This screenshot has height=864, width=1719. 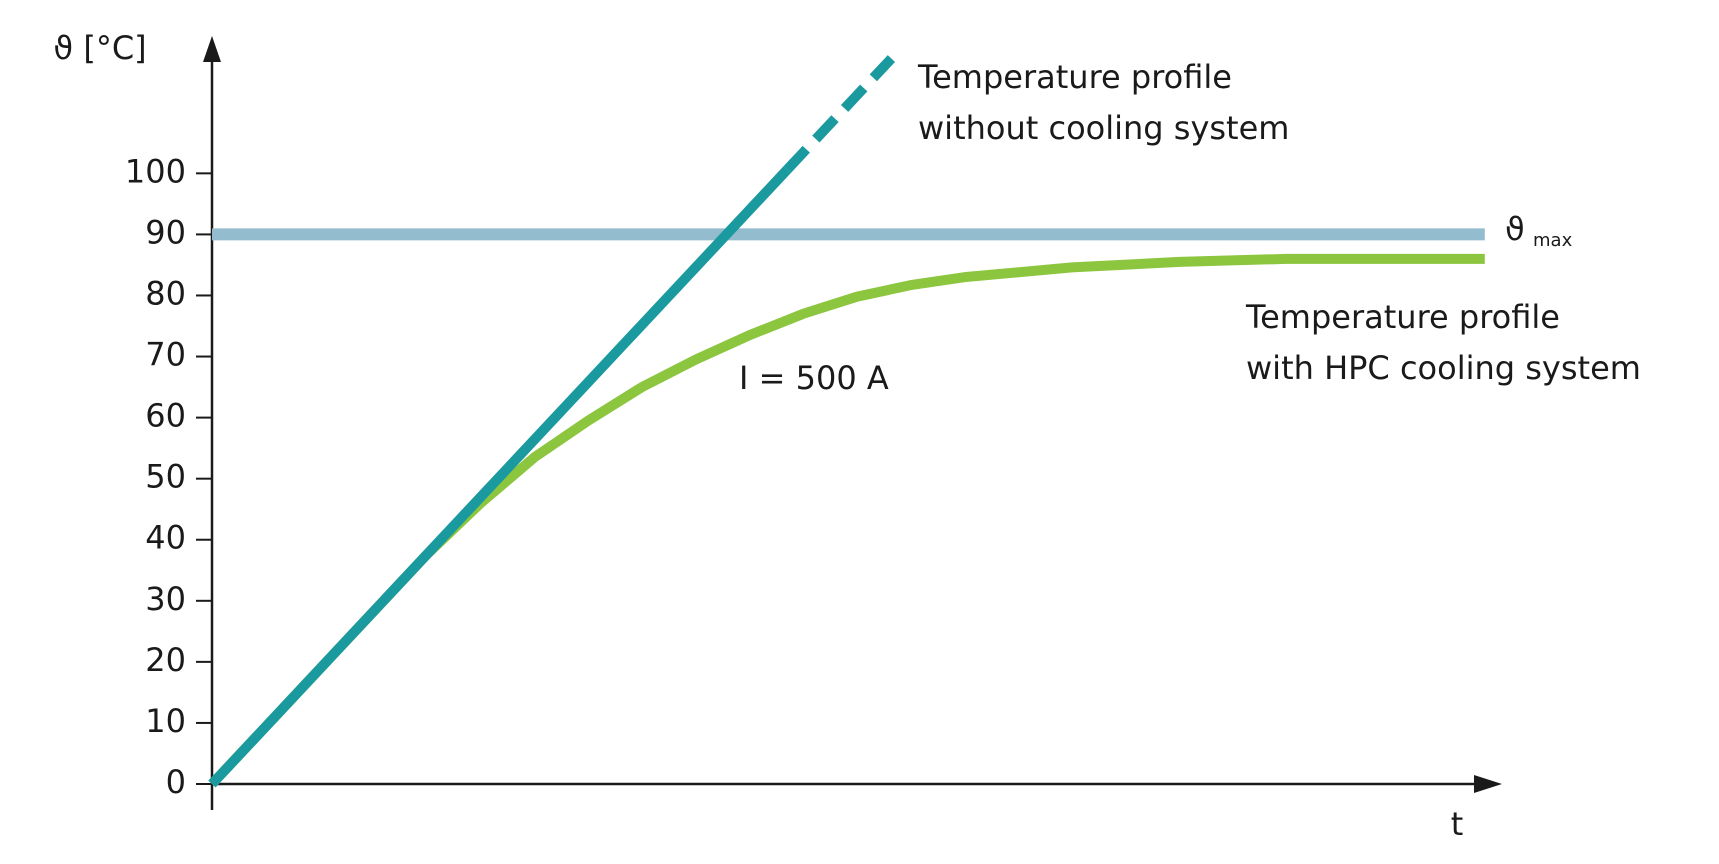 What do you see at coordinates (1457, 824) in the screenshot?
I see `x-axis-label: t` at bounding box center [1457, 824].